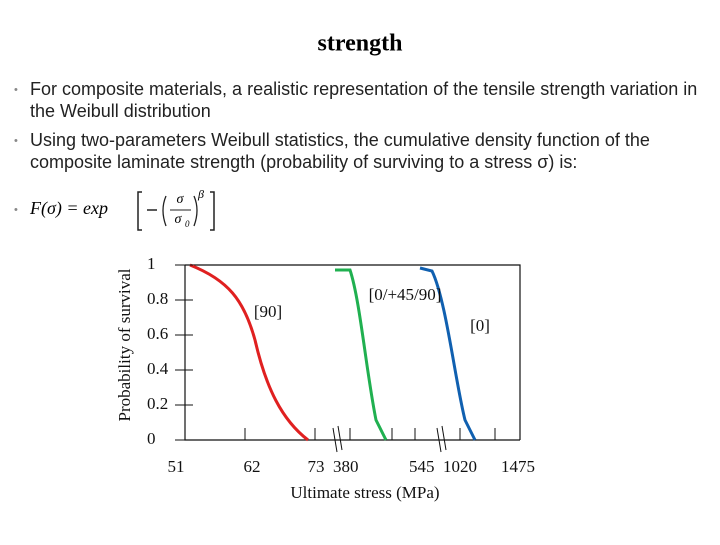  Describe the element at coordinates (176, 466) in the screenshot. I see `x-tick-label: 51` at that location.